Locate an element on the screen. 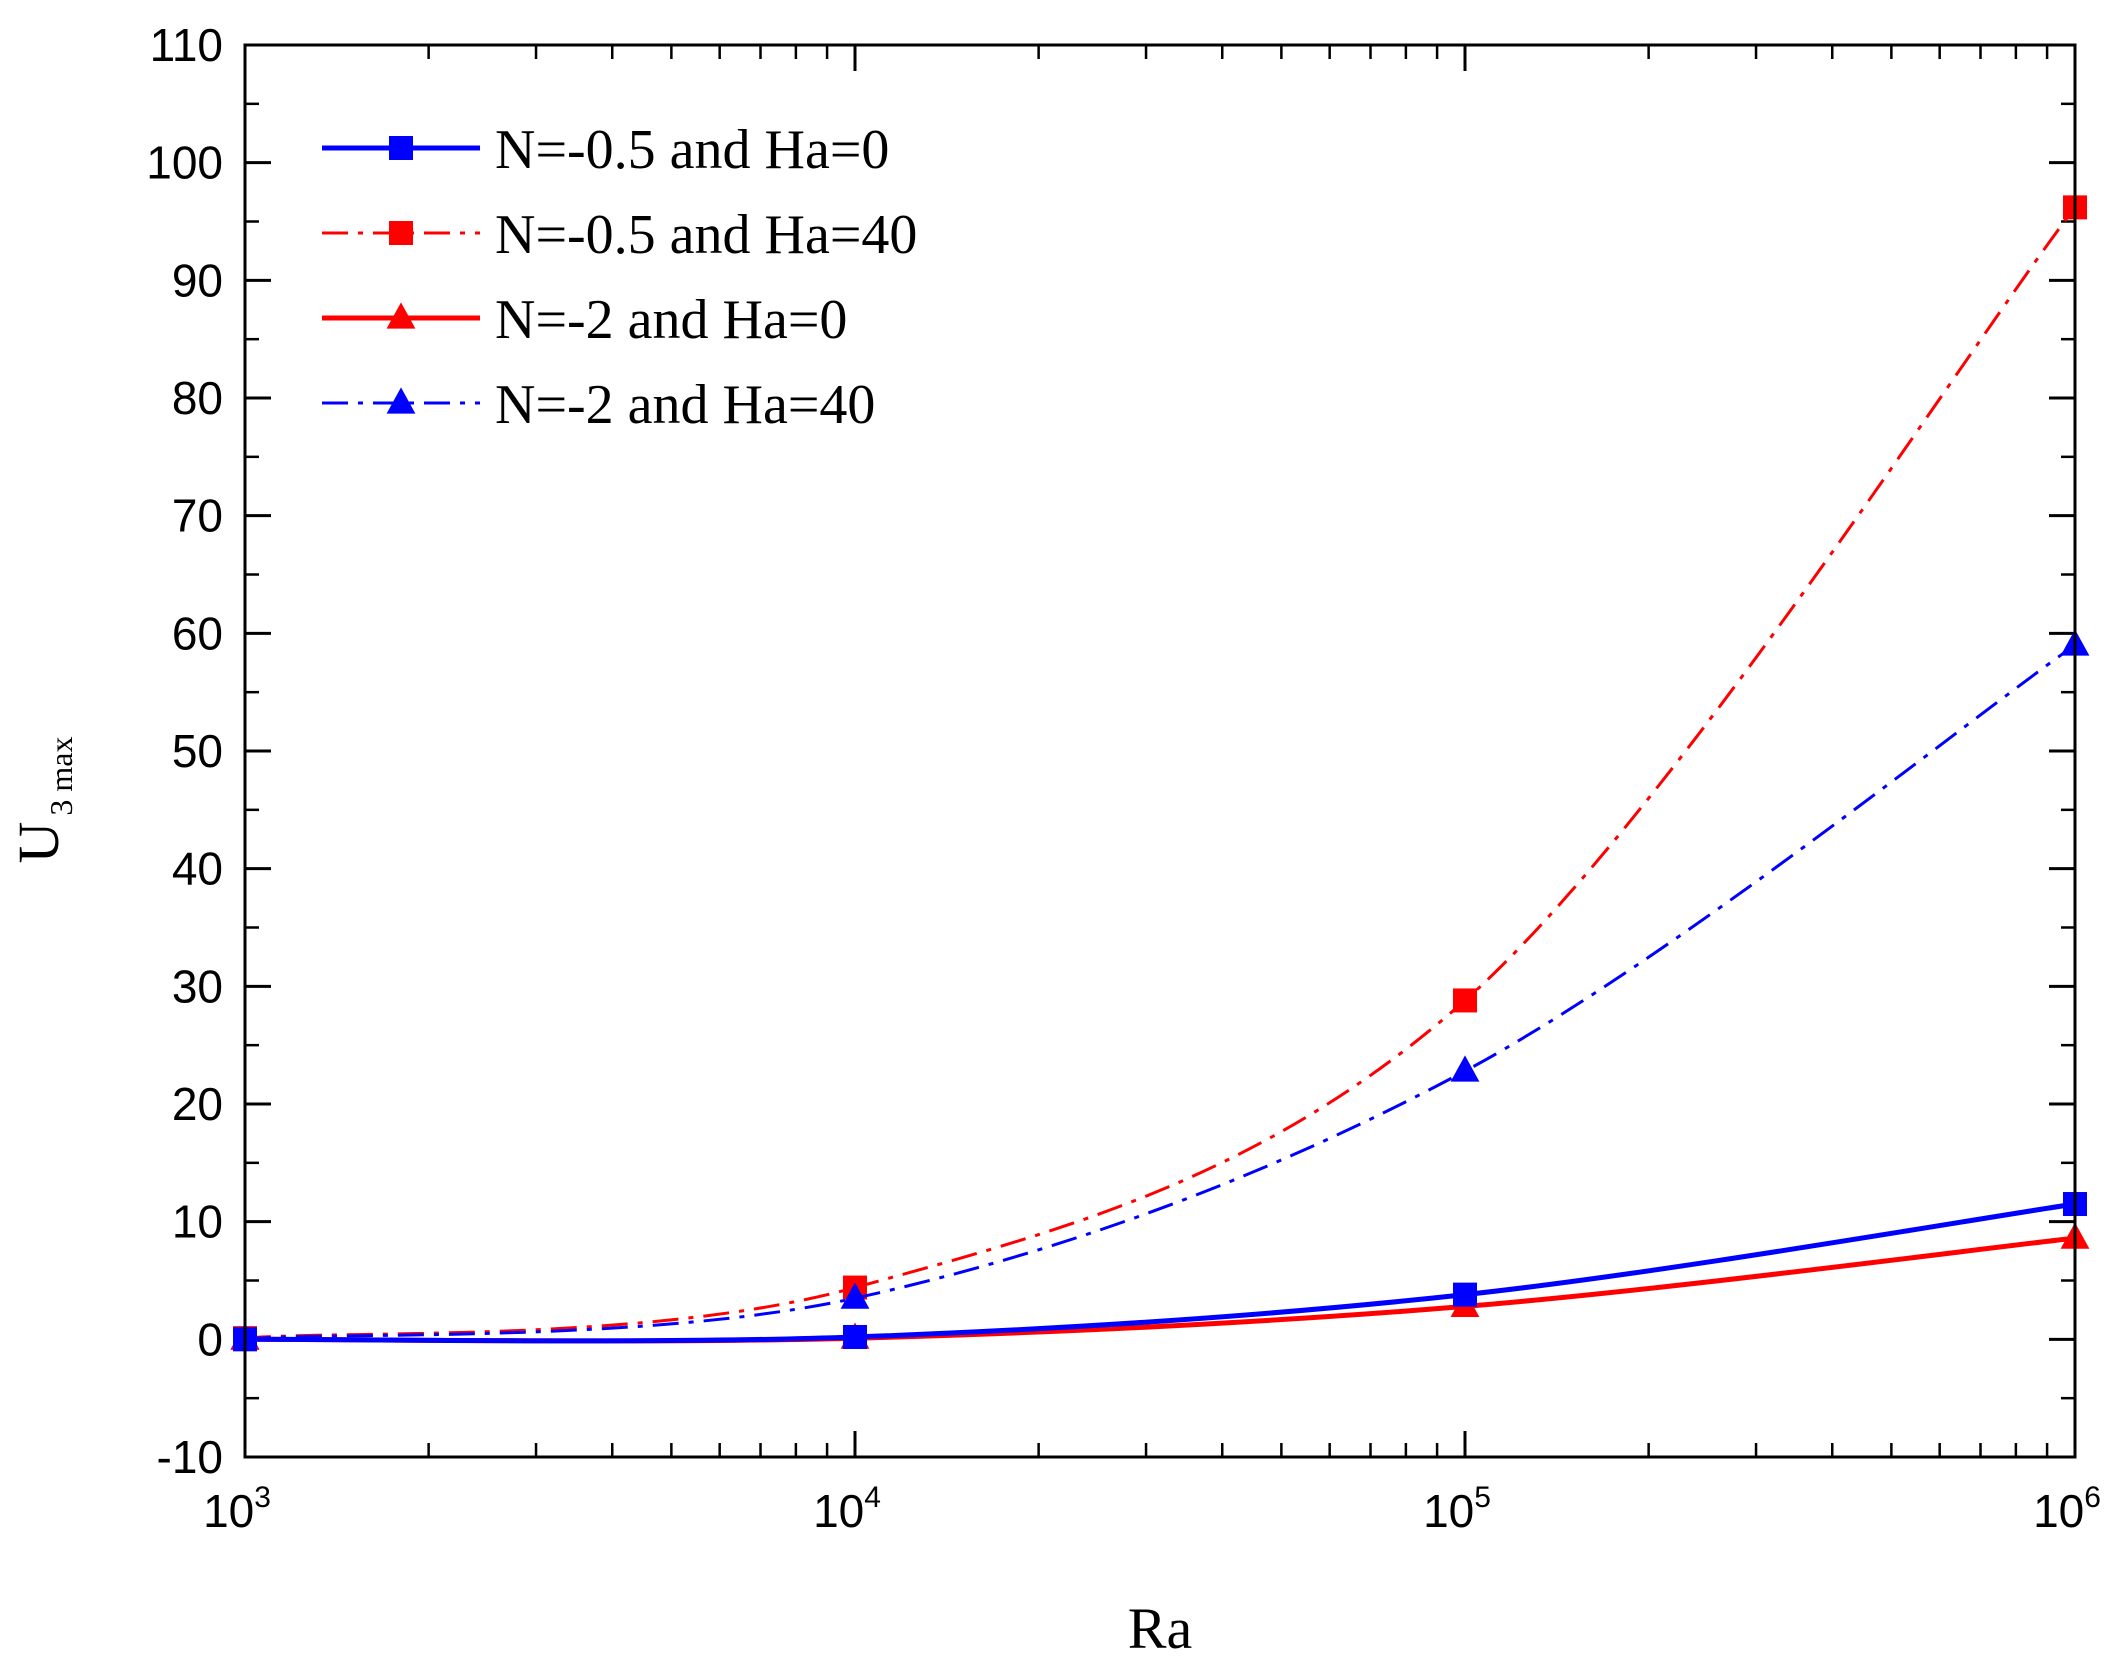 The height and width of the screenshot is (1670, 2121). y-axis-title-subscript: 3 max is located at coordinates (61, 776).